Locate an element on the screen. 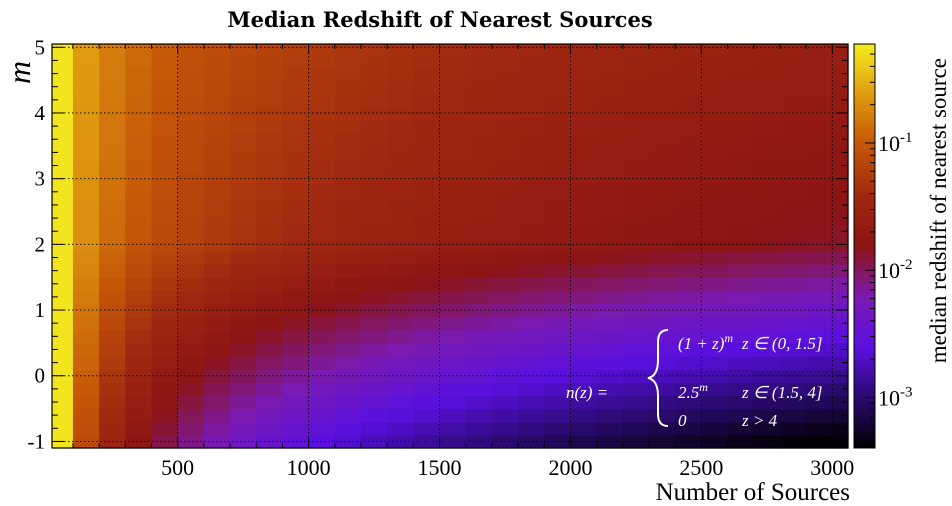 Image resolution: width=952 pixels, height=506 pixels. y-tick-label: 4 is located at coordinates (40, 113).